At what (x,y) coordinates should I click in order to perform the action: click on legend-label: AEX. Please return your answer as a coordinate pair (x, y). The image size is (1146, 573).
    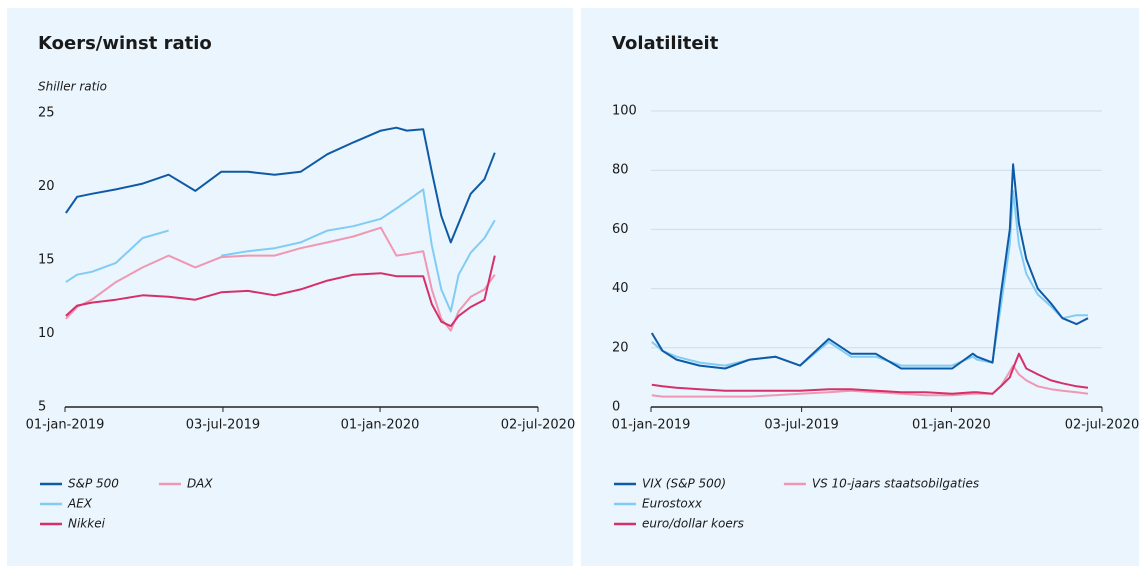
    Looking at the image, I should click on (80, 504).